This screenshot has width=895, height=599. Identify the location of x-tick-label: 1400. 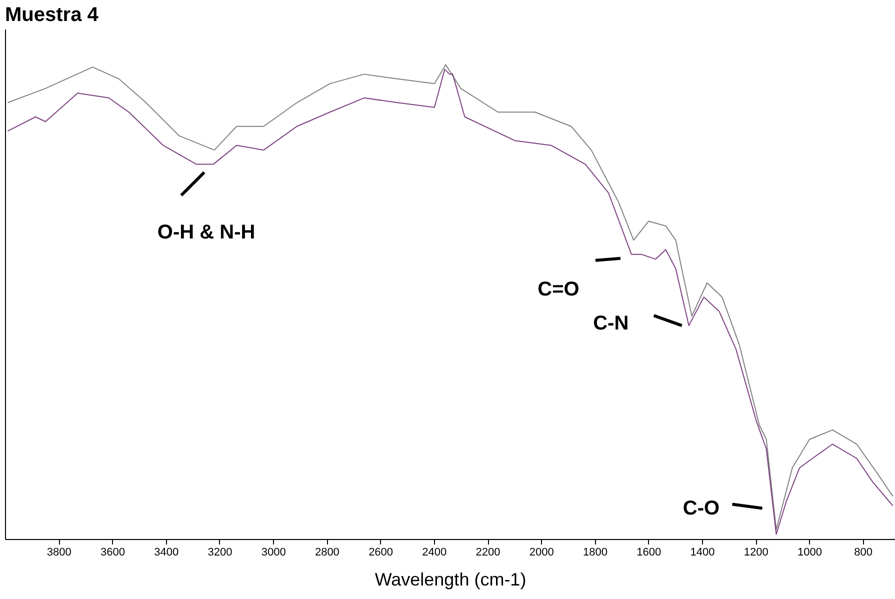
(702, 552).